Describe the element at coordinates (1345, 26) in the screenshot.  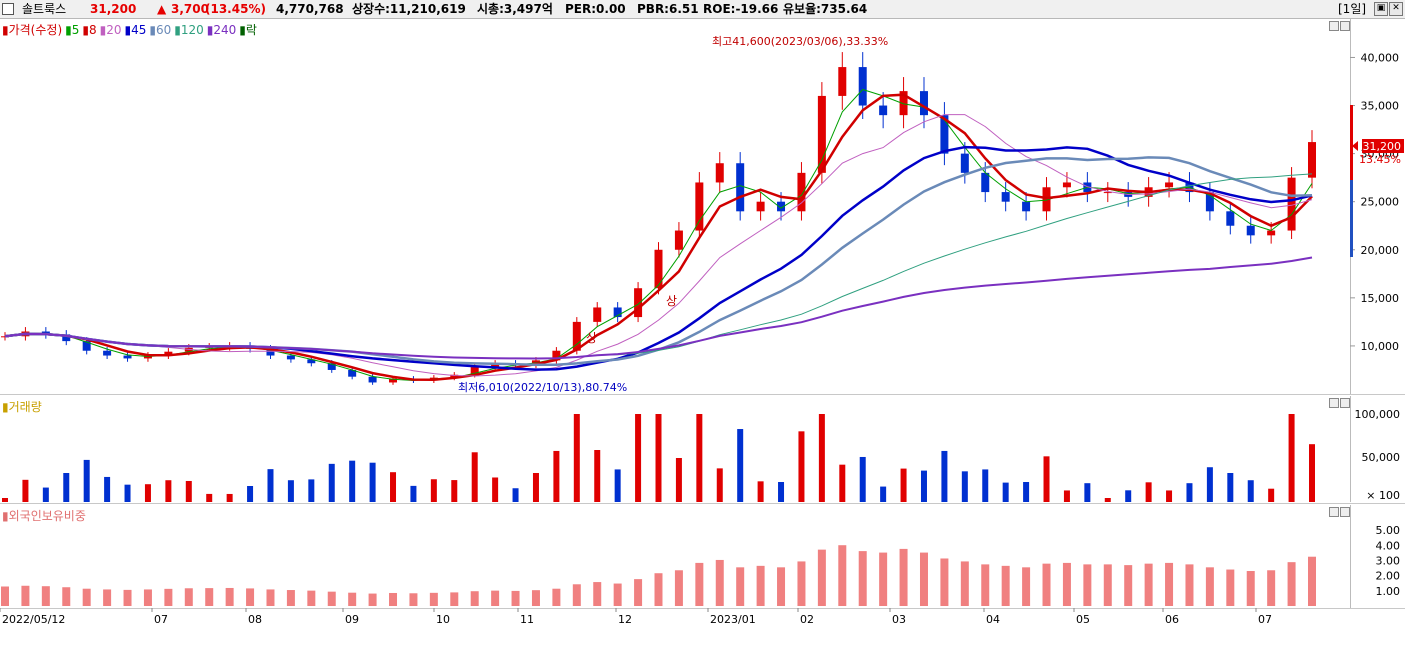
I see `panel-maximize-icon` at that location.